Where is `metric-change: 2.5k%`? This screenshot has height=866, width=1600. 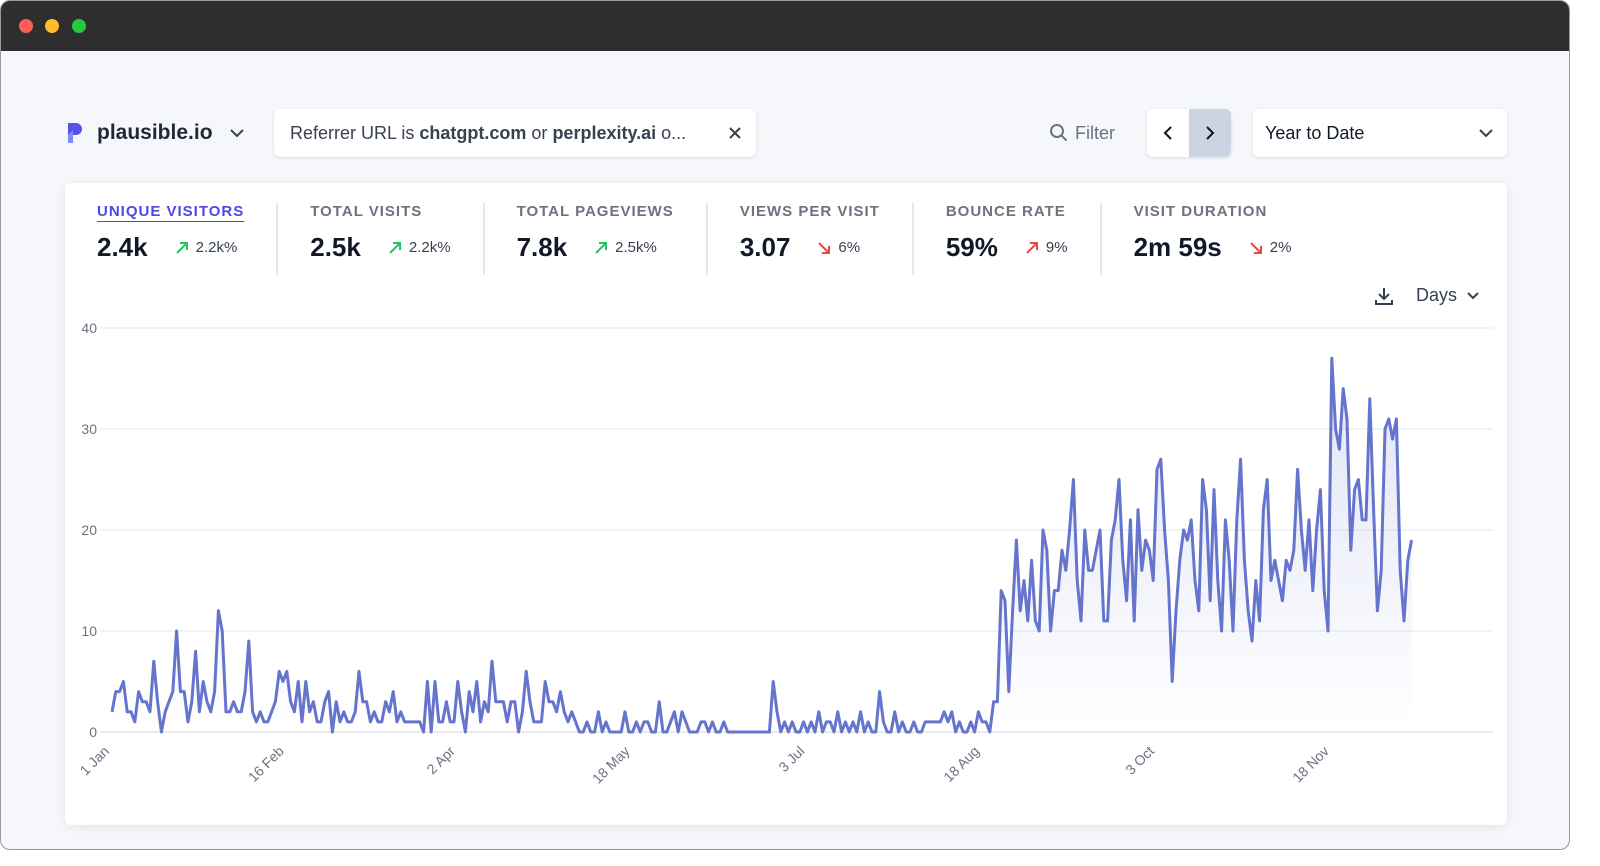 metric-change: 2.5k% is located at coordinates (625, 247).